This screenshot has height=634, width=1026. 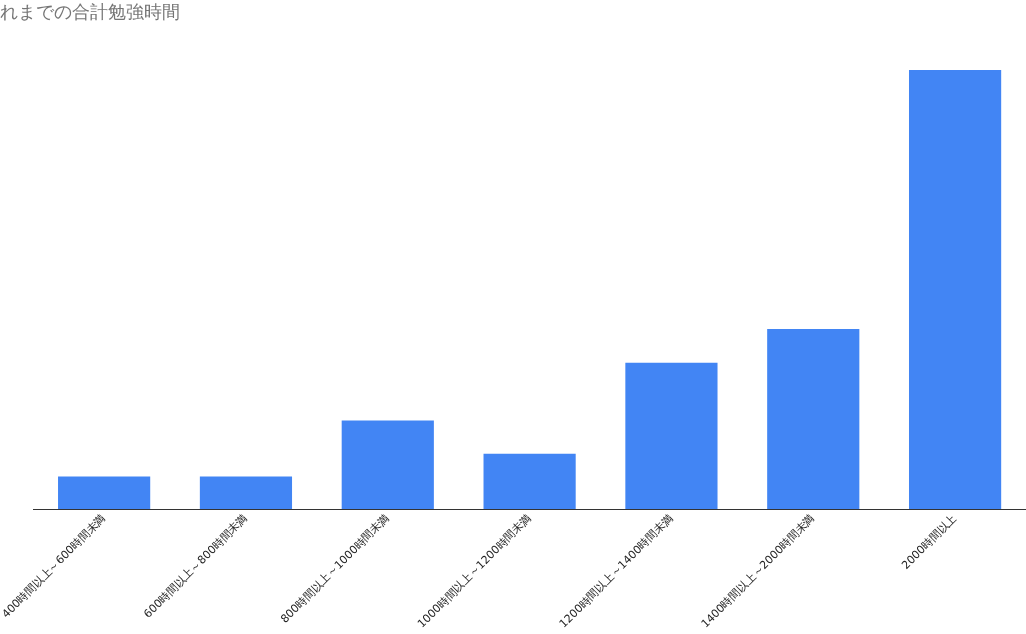 What do you see at coordinates (90, 12) in the screenshot?
I see `chart-title: れまでの合計勉強時間` at bounding box center [90, 12].